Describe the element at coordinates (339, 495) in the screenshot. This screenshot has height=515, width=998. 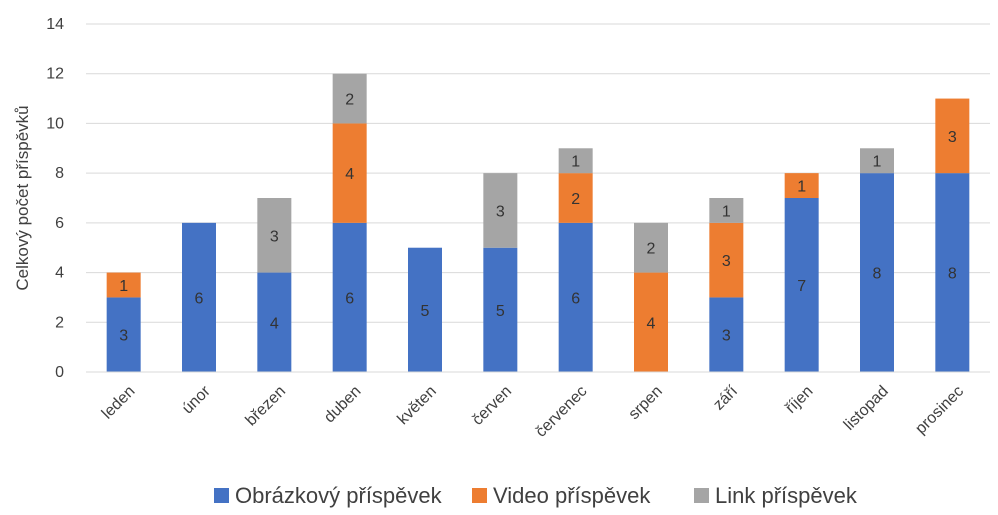
I see `legend-label: Obrázkový příspěvek` at that location.